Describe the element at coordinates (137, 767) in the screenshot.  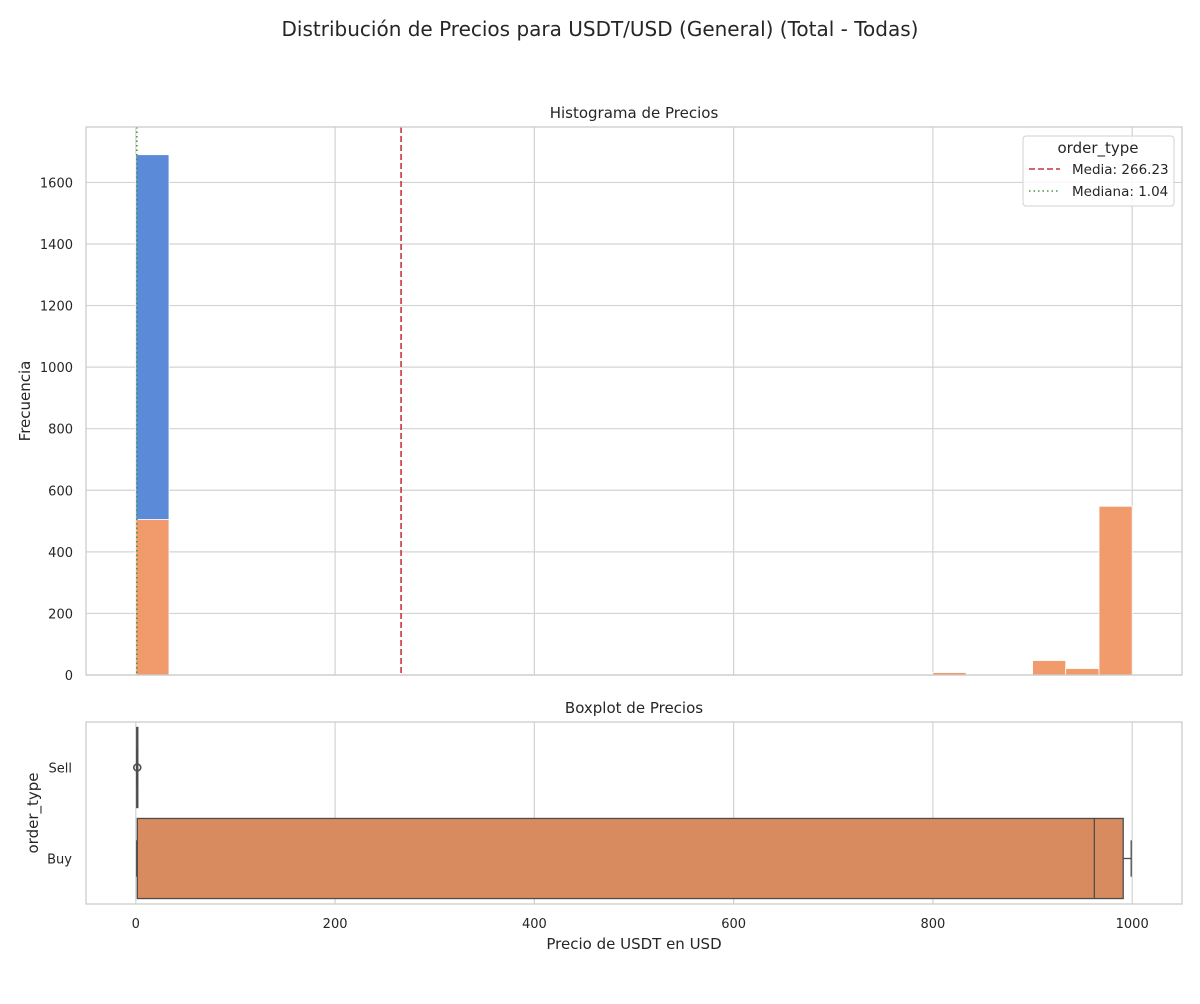
I see `boxplot-outlier-sell` at that location.